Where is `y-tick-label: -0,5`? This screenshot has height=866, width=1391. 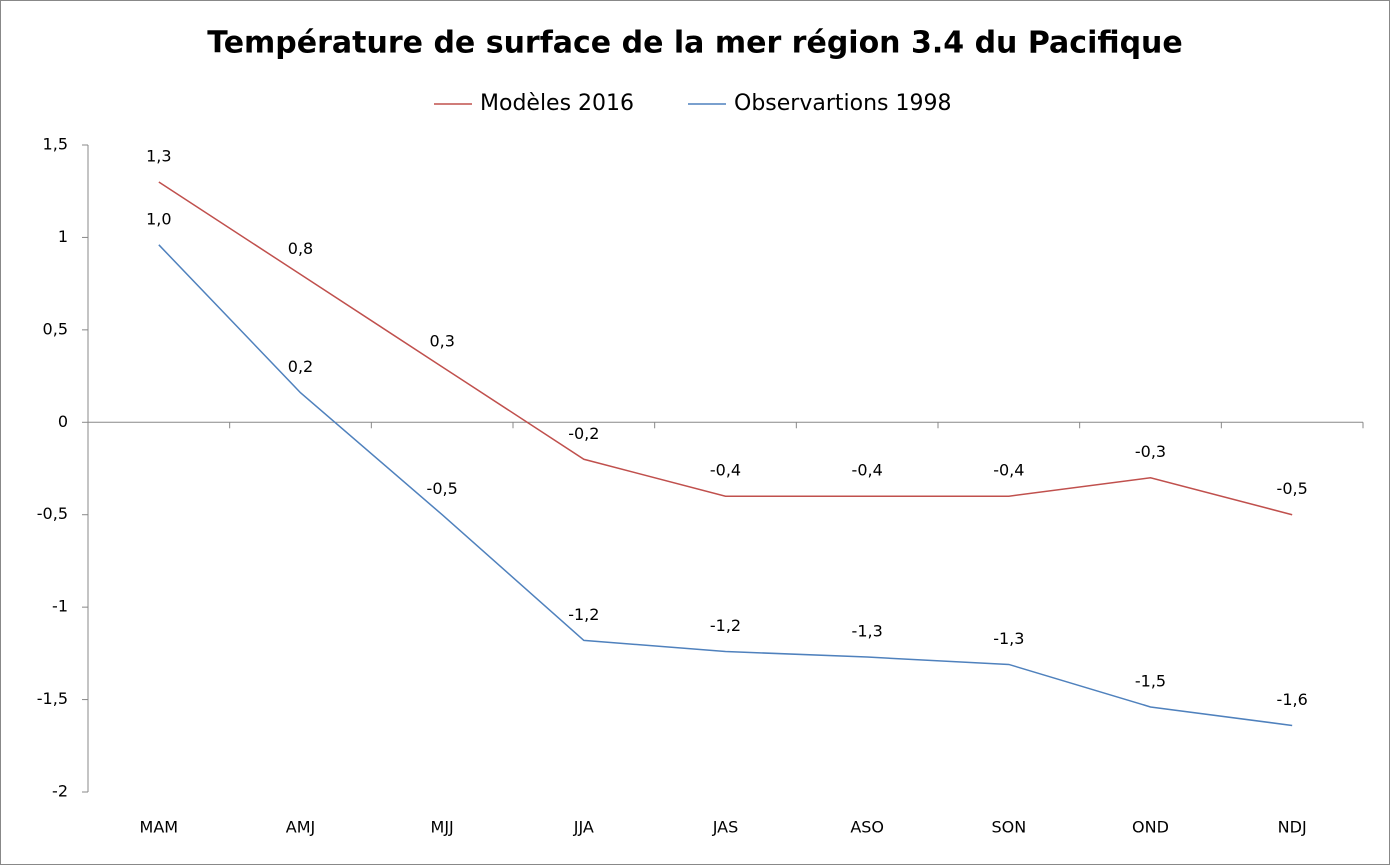 y-tick-label: -0,5 is located at coordinates (52, 513).